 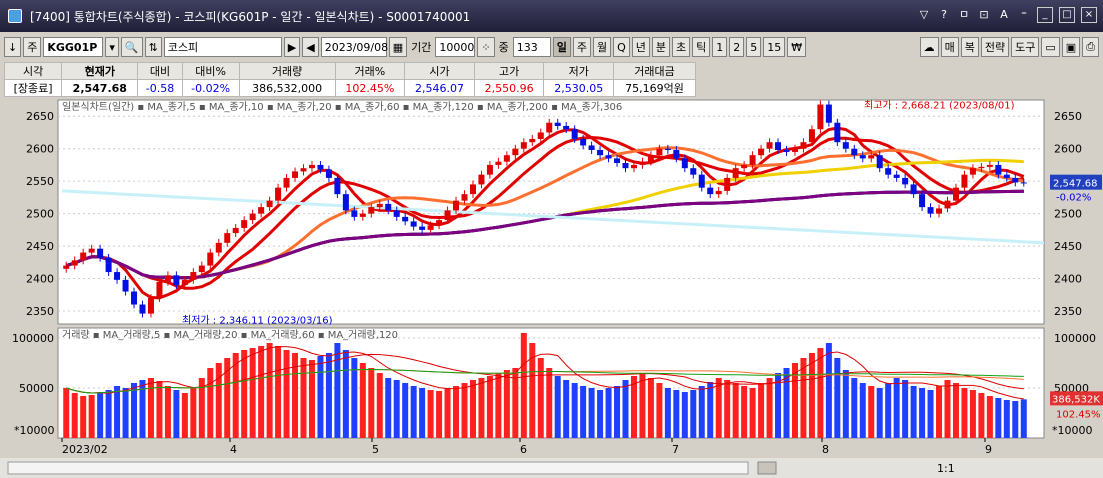 I want to click on header-volume-pct: 거래%, so click(x=370, y=71).